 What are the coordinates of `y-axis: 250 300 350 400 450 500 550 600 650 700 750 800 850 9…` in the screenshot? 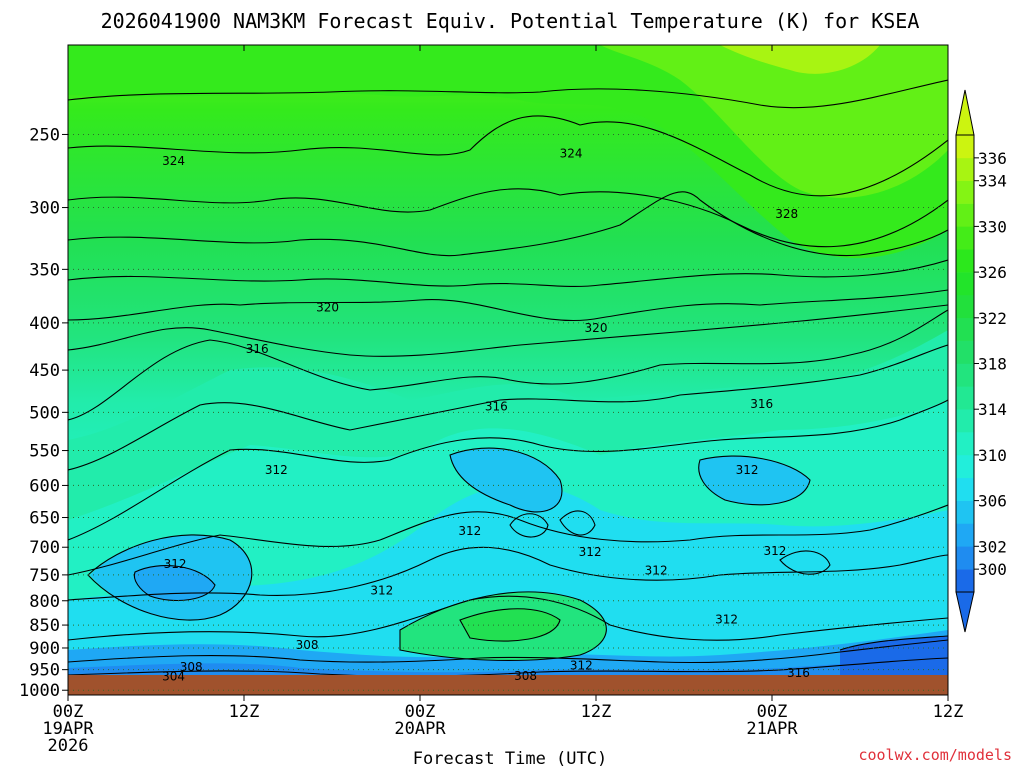 It's located at (43, 413).